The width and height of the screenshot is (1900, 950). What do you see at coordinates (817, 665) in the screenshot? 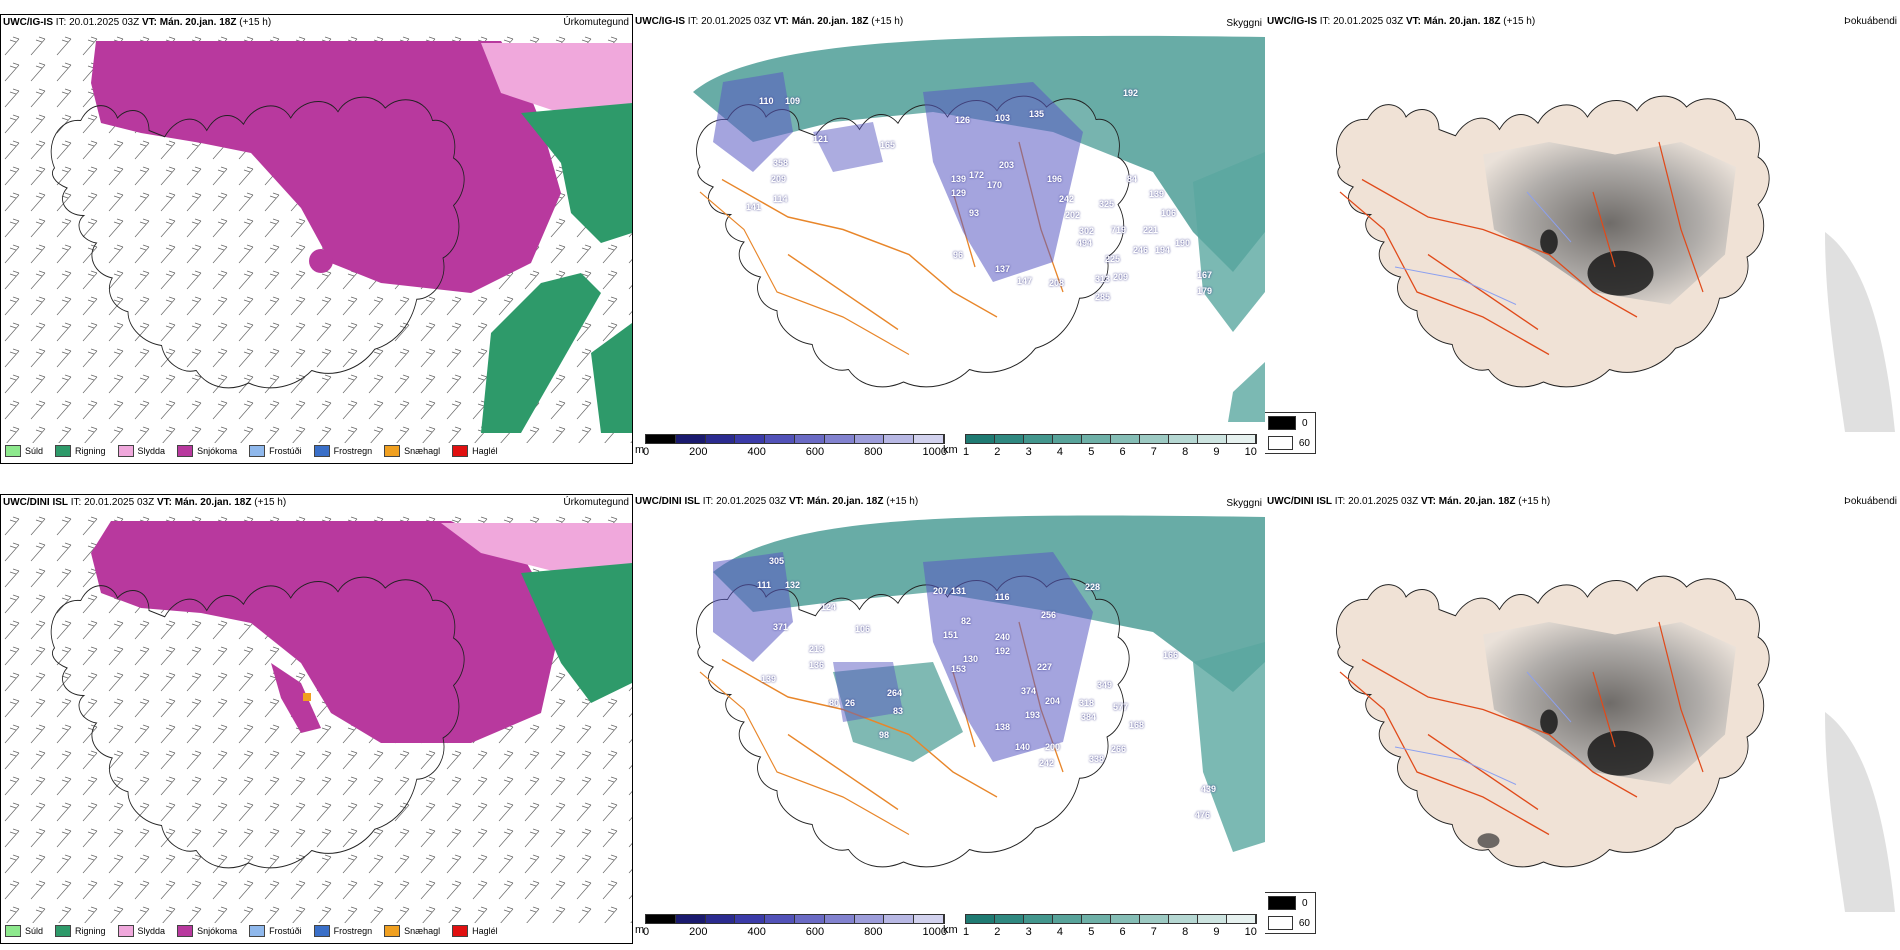
I see `cloud-value: 136` at bounding box center [817, 665].